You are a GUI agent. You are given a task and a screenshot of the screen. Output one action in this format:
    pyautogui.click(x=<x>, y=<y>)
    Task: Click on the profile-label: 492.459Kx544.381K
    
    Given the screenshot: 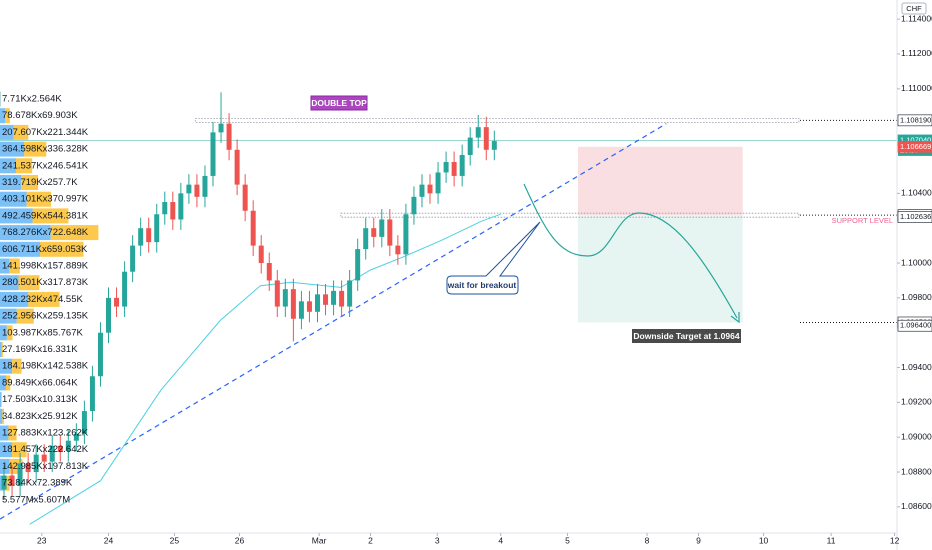 What is the action you would take?
    pyautogui.click(x=45, y=215)
    